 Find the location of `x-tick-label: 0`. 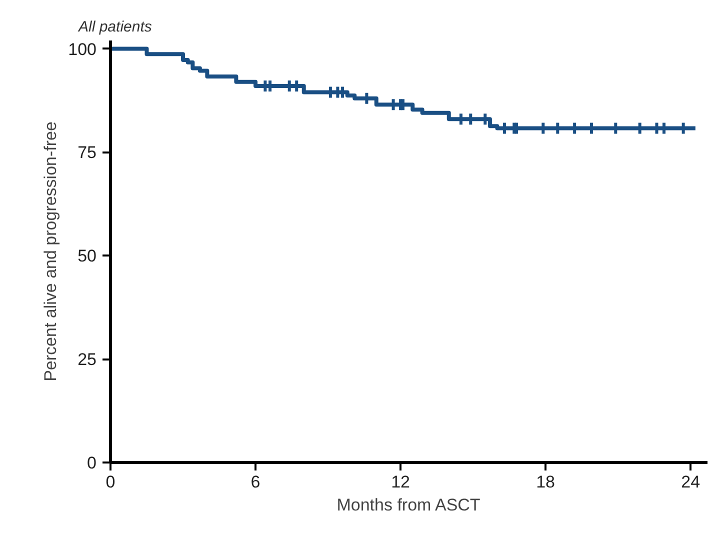

x-tick-label: 0 is located at coordinates (111, 482).